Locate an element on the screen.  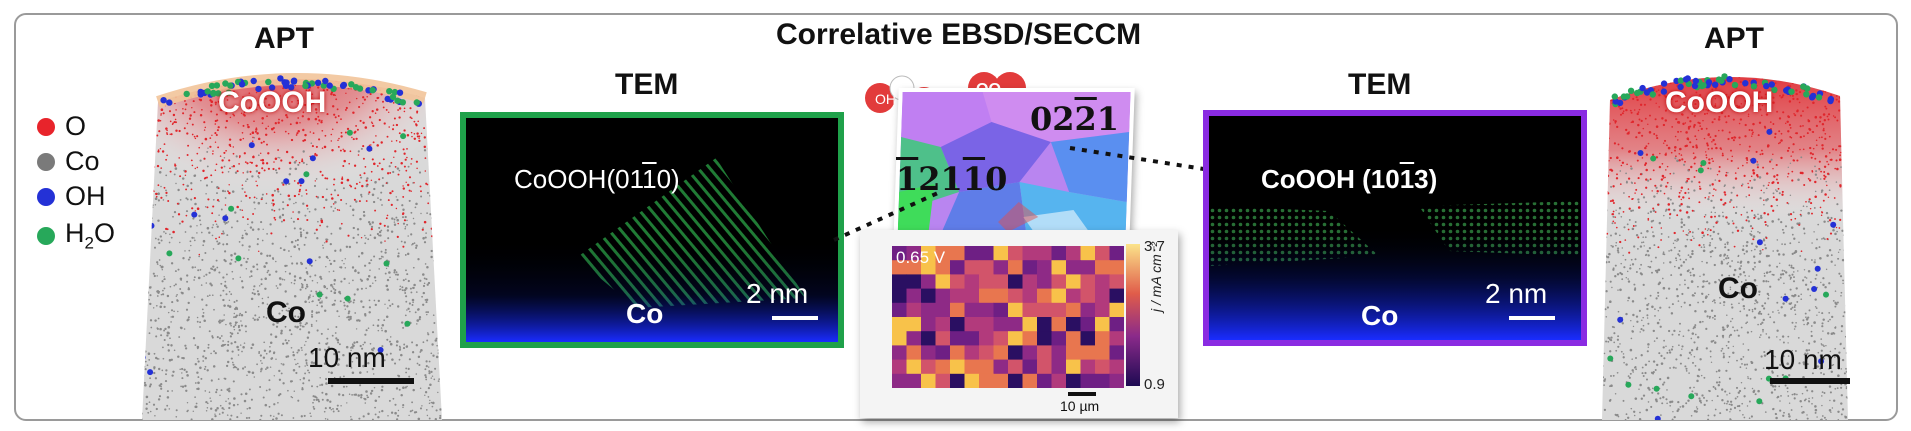
colorbar-max: 3.7 is located at coordinates (1154, 246).